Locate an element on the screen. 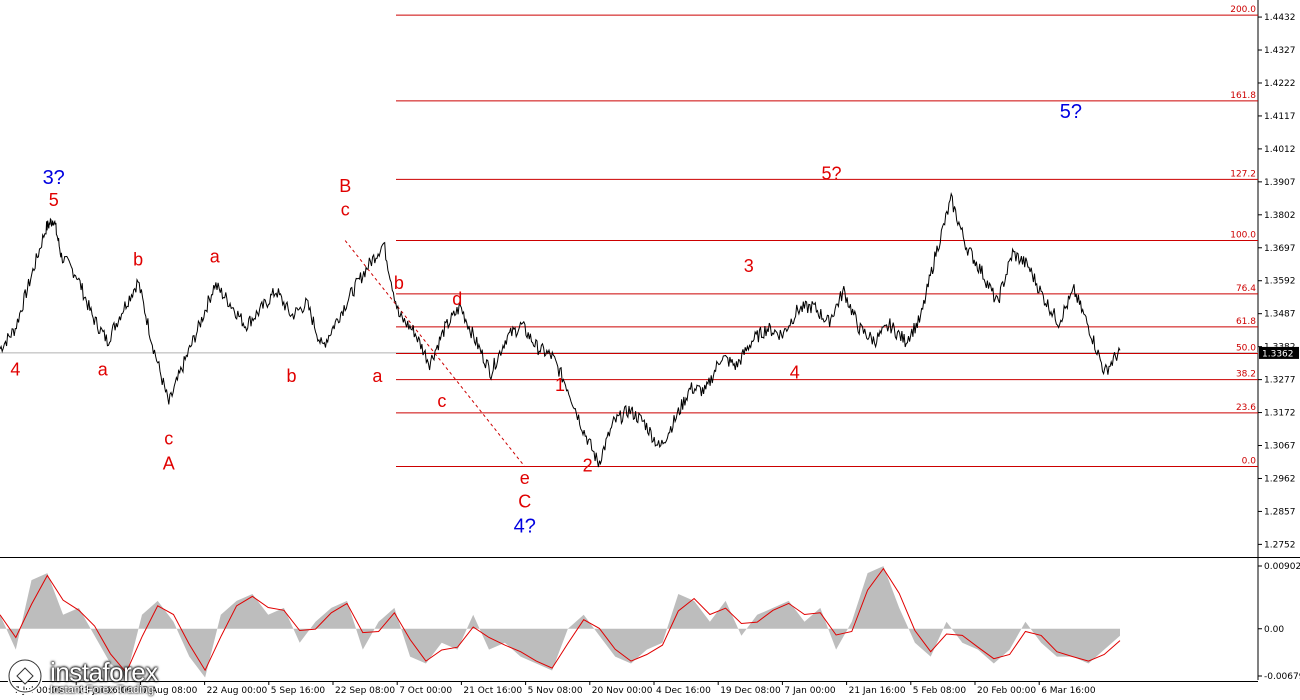  fib-level-label: 76.4 is located at coordinates (1246, 289).